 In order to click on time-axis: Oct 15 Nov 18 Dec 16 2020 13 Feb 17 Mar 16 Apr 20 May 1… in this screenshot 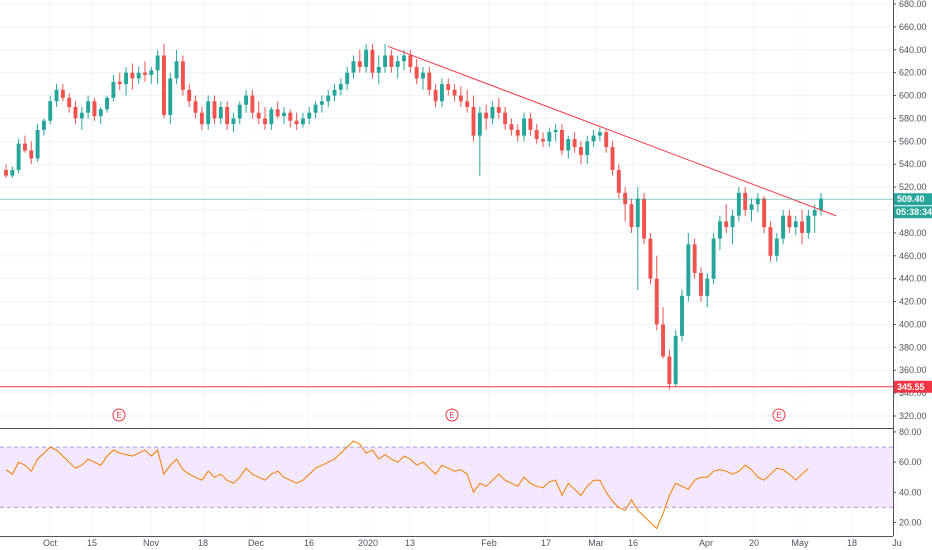, I will do `click(472, 543)`.